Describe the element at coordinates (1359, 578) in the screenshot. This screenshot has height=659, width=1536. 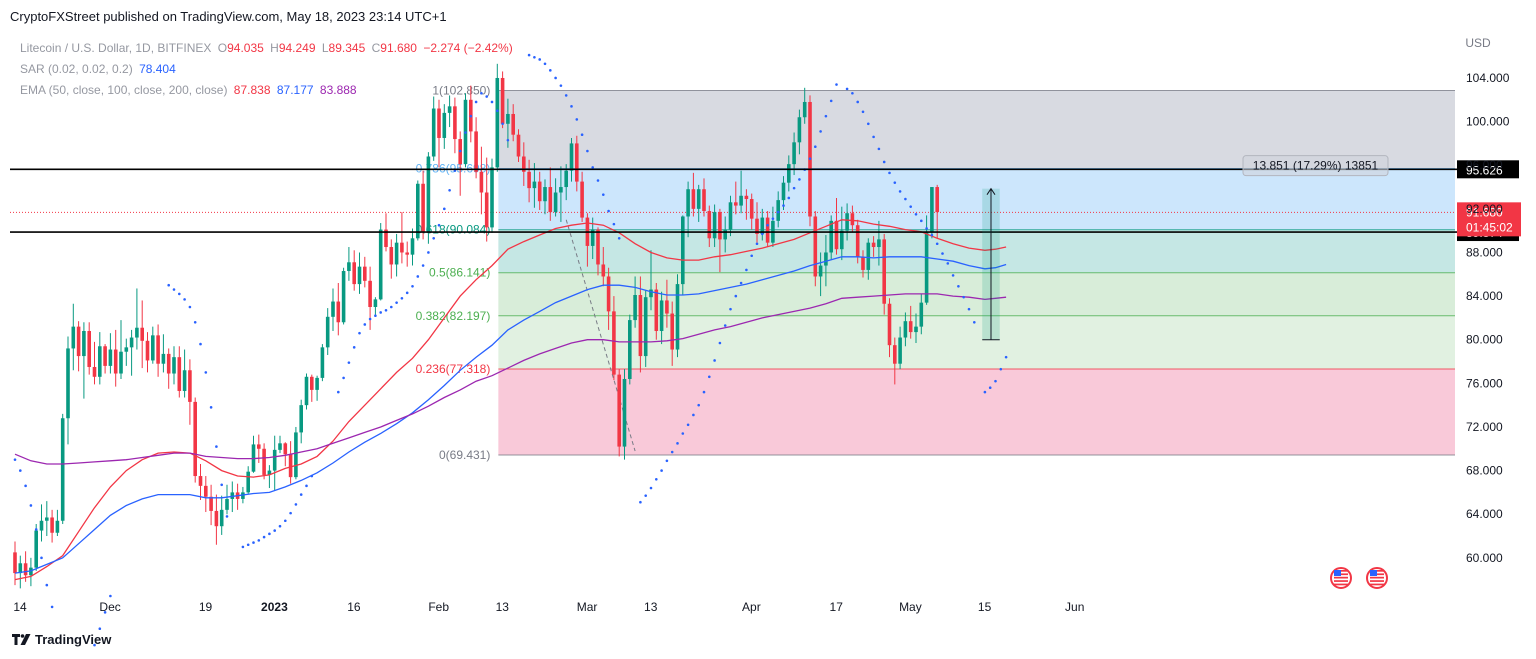
I see `event-flags` at that location.